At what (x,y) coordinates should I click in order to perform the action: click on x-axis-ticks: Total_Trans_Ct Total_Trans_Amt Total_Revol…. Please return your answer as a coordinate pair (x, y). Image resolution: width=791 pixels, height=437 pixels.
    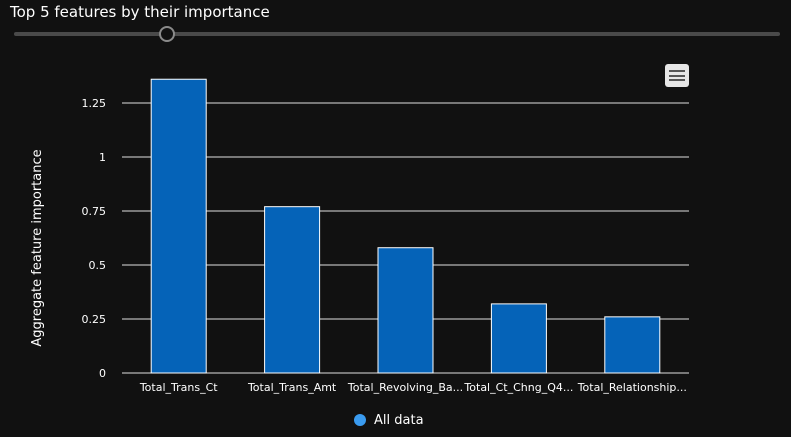
    Looking at the image, I should click on (413, 387).